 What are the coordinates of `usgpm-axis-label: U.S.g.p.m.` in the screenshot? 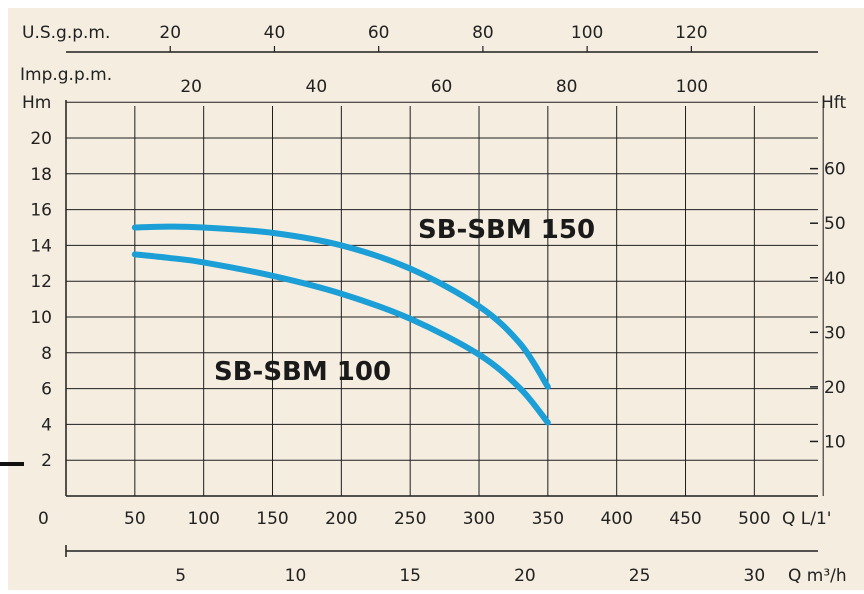 It's located at (66, 33).